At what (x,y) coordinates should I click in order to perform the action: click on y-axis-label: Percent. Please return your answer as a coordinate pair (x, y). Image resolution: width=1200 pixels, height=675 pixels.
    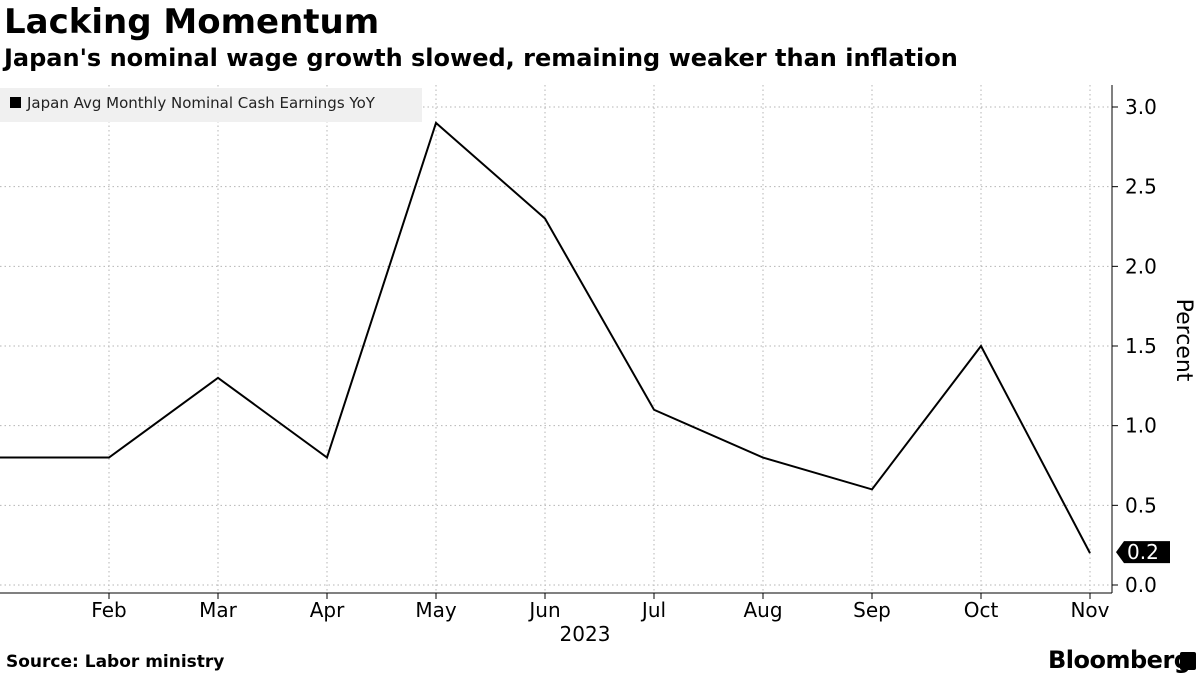
    Looking at the image, I should click on (1183, 340).